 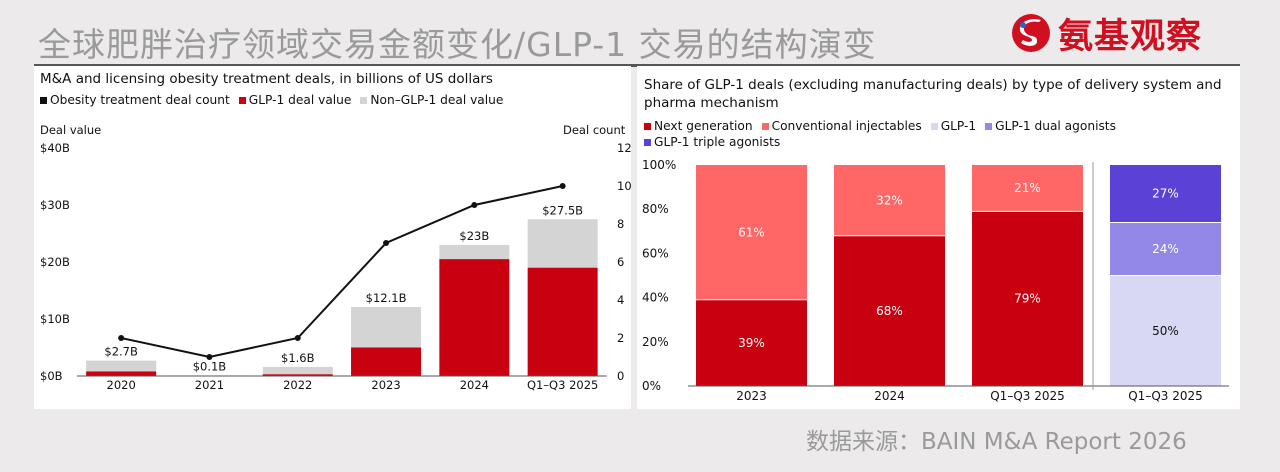 I want to click on left-y-tick: $10B, so click(x=55, y=319).